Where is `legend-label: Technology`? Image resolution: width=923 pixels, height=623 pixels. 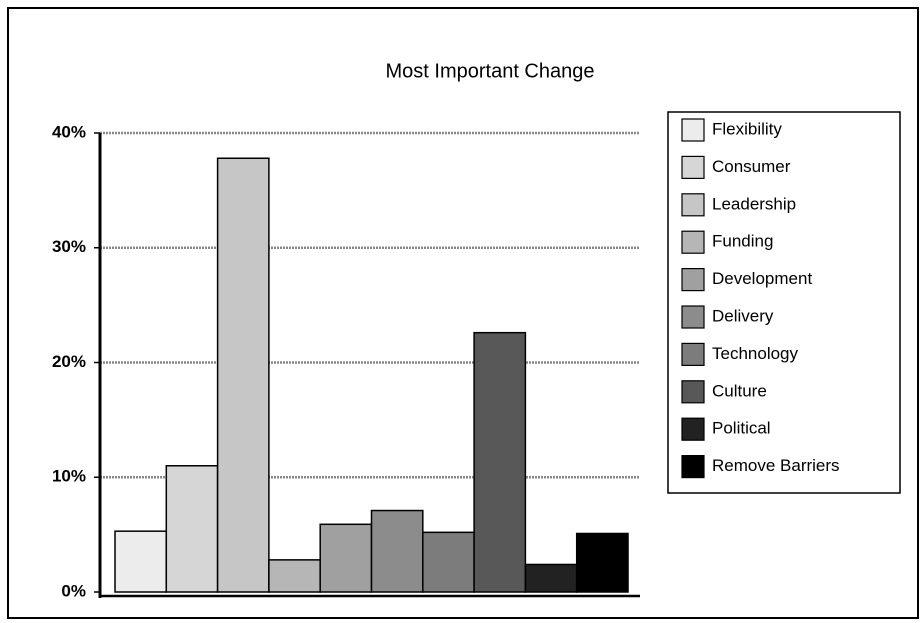 legend-label: Technology is located at coordinates (755, 353).